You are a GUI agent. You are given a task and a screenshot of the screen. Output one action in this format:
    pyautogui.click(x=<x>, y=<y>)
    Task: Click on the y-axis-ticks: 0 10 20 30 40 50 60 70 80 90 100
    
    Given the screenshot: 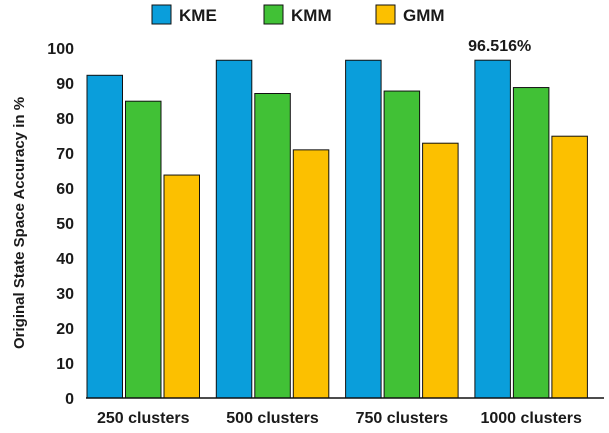 What is the action you would take?
    pyautogui.click(x=60, y=224)
    